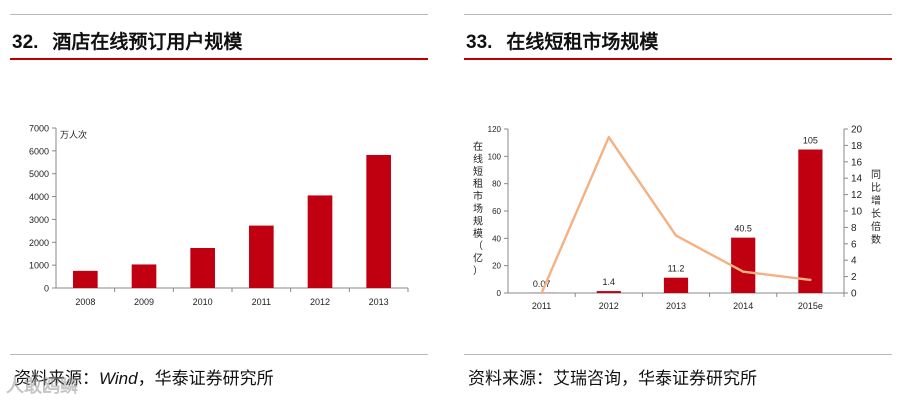 The width and height of the screenshot is (900, 406). What do you see at coordinates (854, 244) in the screenshot?
I see `right-y-tick-label: 6` at bounding box center [854, 244].